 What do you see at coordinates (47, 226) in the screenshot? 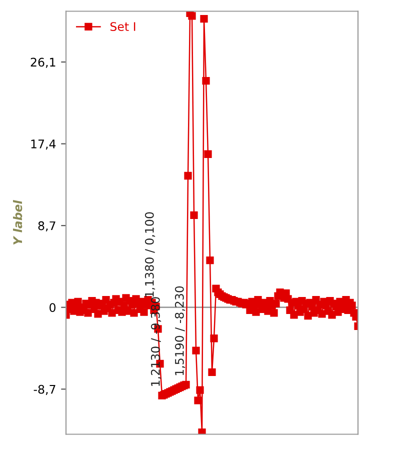
I see `y-tick-label: 8,7` at bounding box center [47, 226].